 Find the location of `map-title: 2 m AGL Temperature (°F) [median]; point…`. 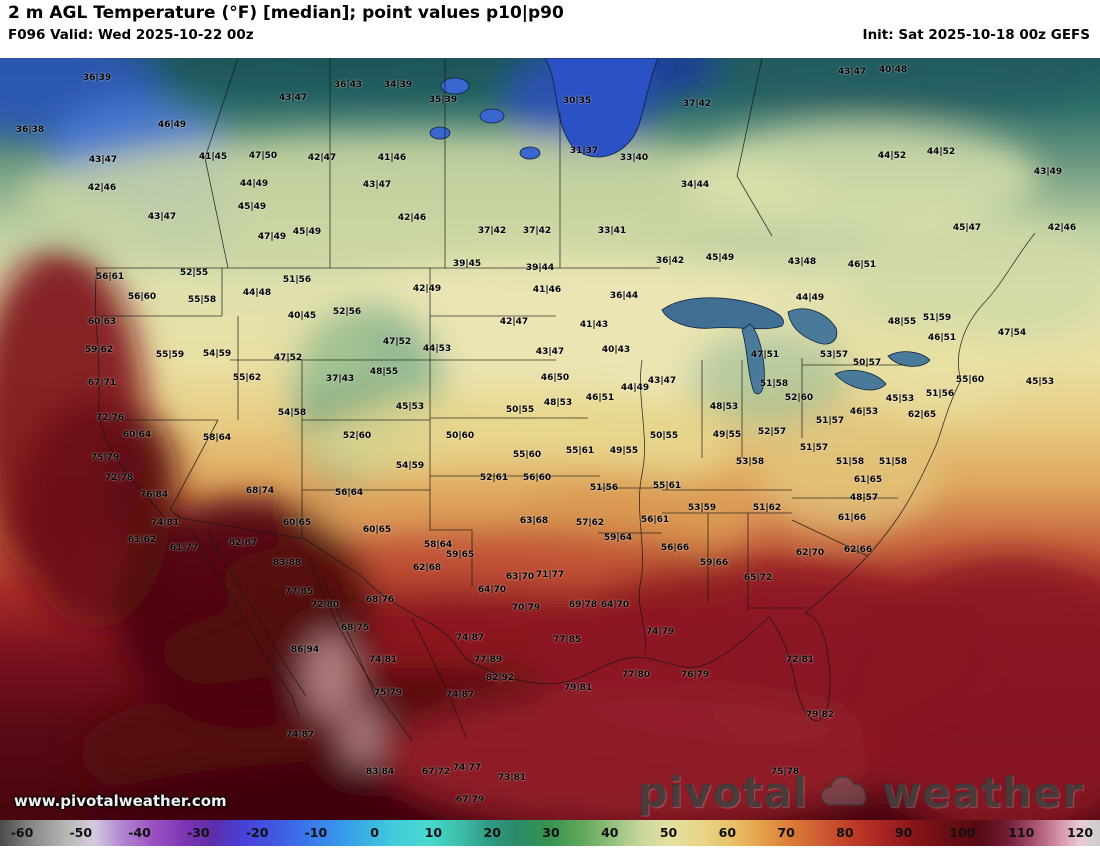

map-title: 2 m AGL Temperature (°F) [median]; point… is located at coordinates (286, 13).